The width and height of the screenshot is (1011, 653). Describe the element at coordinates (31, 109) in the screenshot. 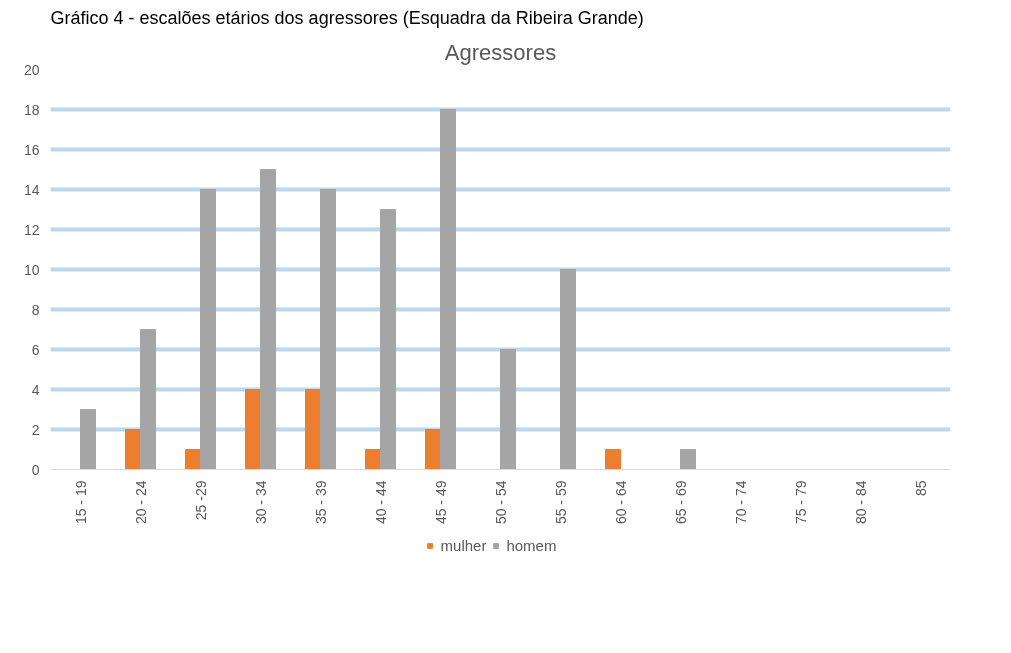

I see `y-tick-label: 18` at that location.